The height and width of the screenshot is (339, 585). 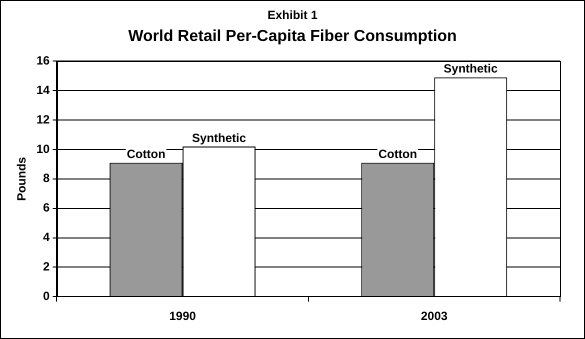 I want to click on y-tick-label: 4, so click(x=46, y=237).